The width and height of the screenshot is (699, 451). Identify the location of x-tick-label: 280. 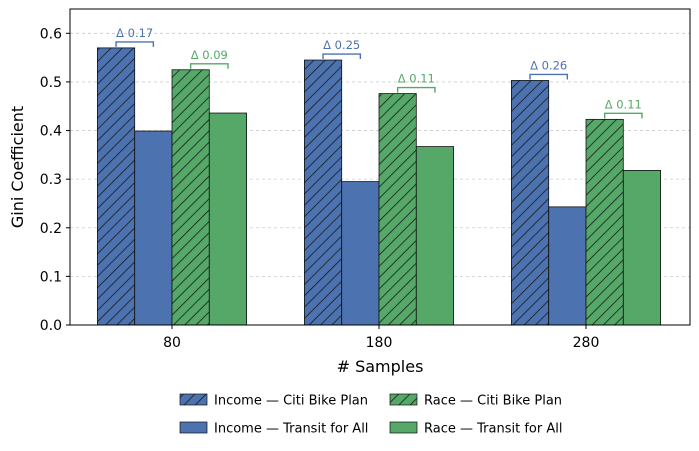
(586, 343).